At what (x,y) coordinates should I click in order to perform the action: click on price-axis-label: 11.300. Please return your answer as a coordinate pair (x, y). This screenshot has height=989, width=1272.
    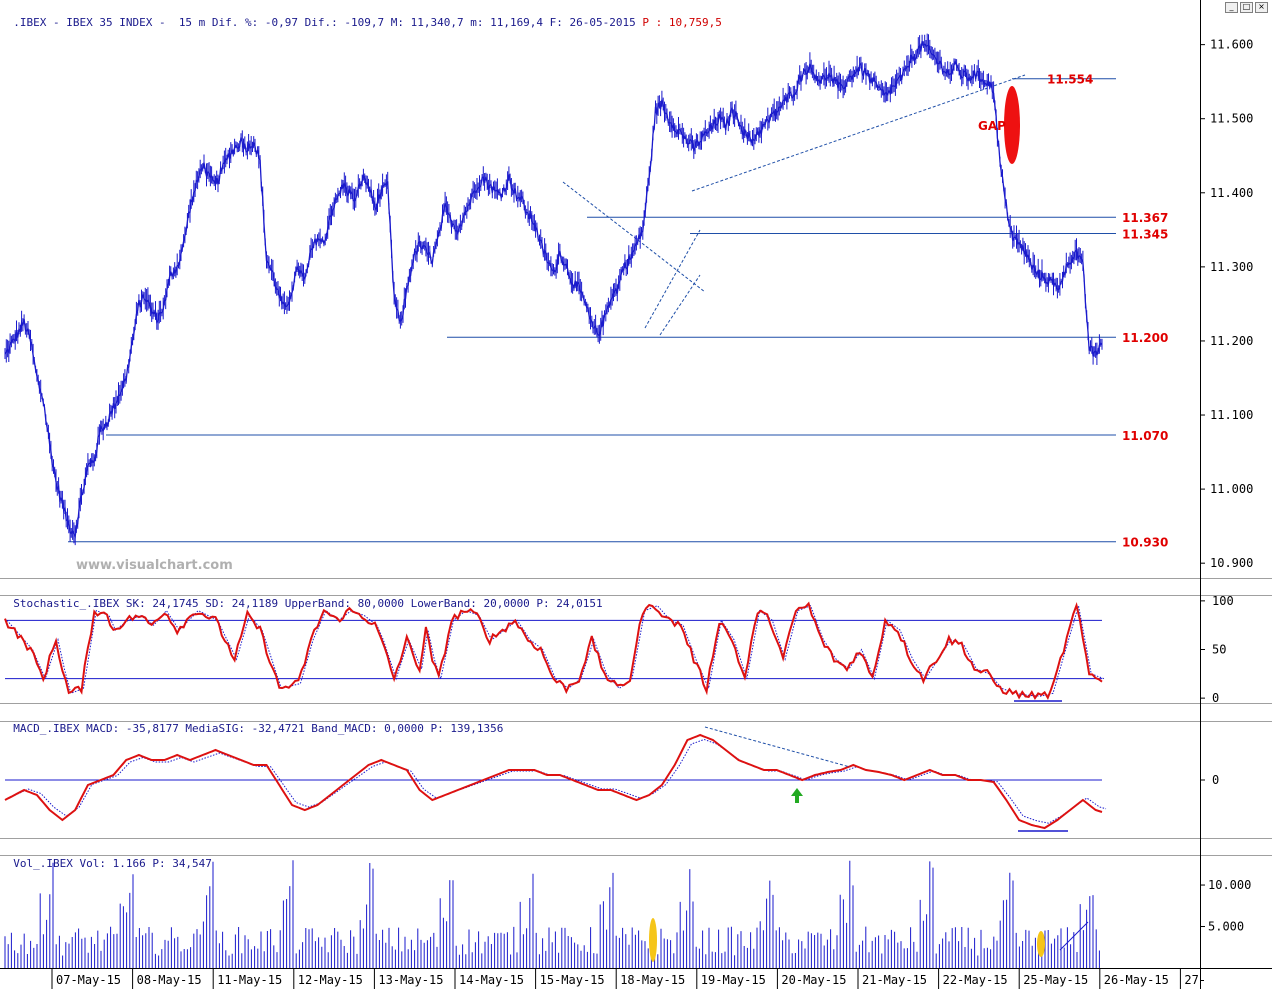
    Looking at the image, I should click on (1231, 267).